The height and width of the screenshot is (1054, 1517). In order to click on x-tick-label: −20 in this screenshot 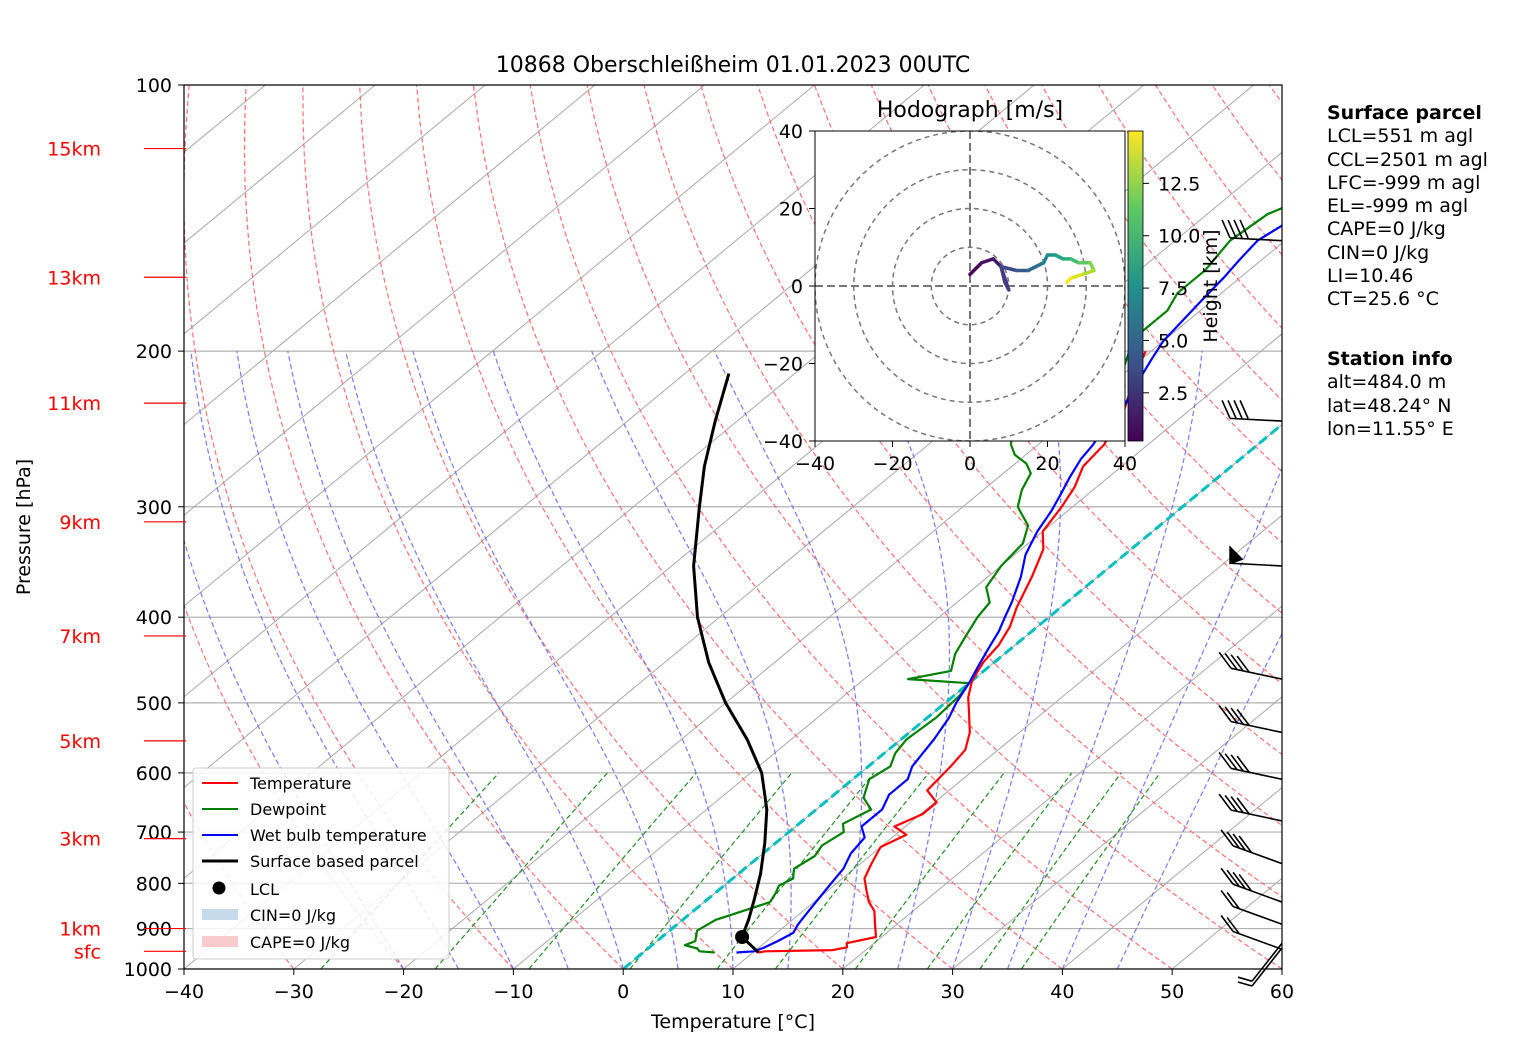, I will do `click(404, 992)`.